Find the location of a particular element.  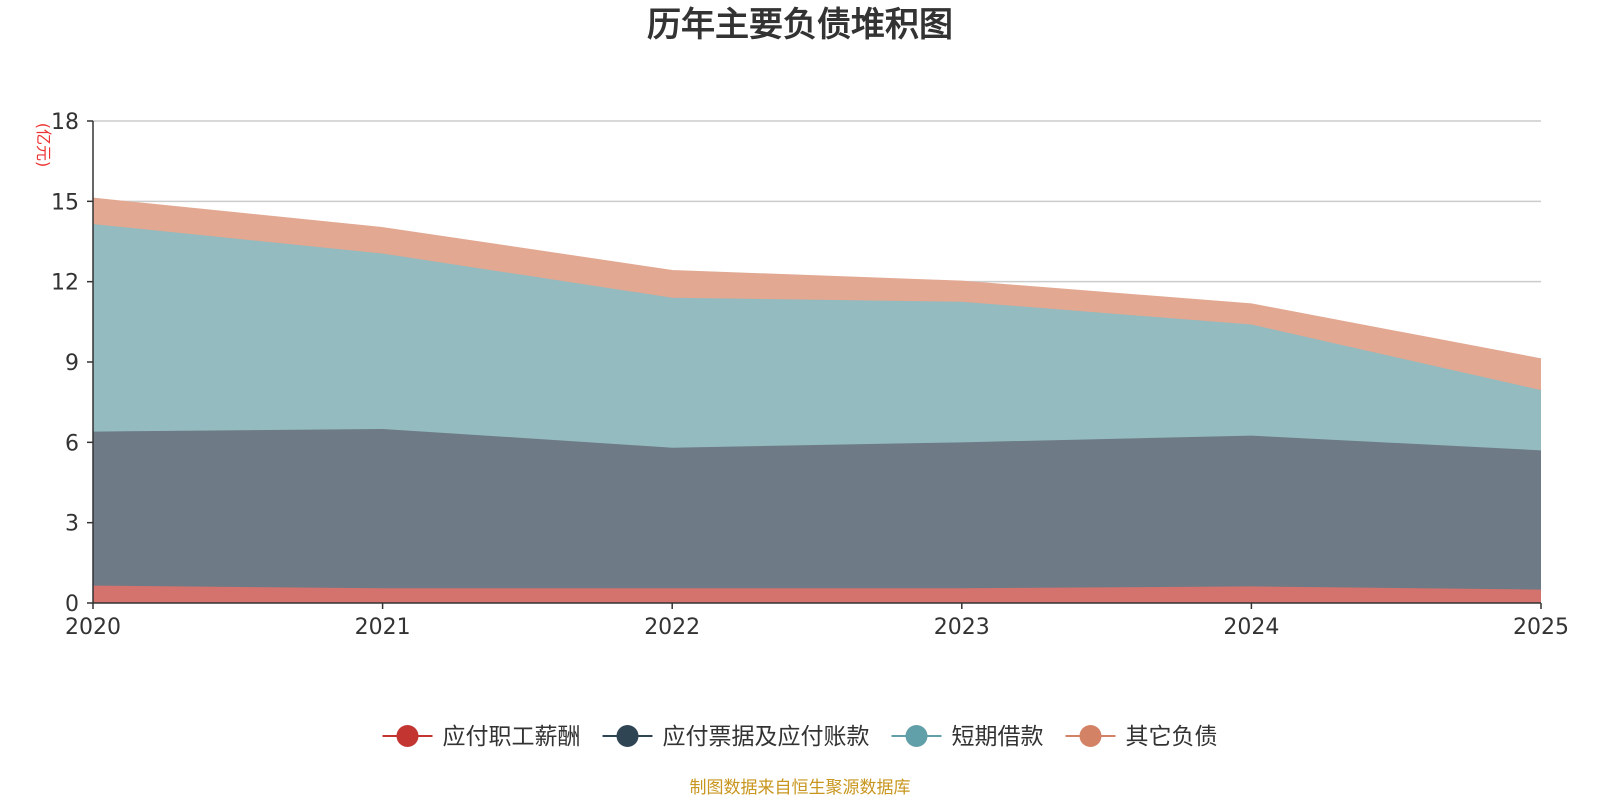

x-tick-label: 2020 is located at coordinates (93, 627).